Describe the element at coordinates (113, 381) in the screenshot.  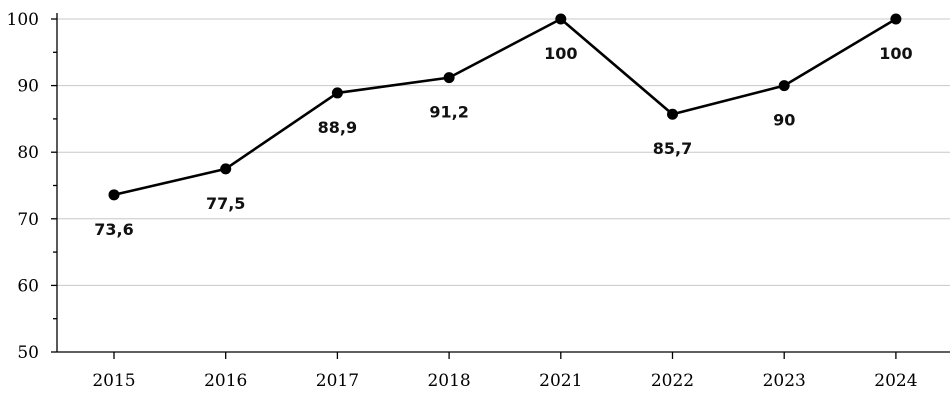
I see `x-tick-label: 2015` at that location.